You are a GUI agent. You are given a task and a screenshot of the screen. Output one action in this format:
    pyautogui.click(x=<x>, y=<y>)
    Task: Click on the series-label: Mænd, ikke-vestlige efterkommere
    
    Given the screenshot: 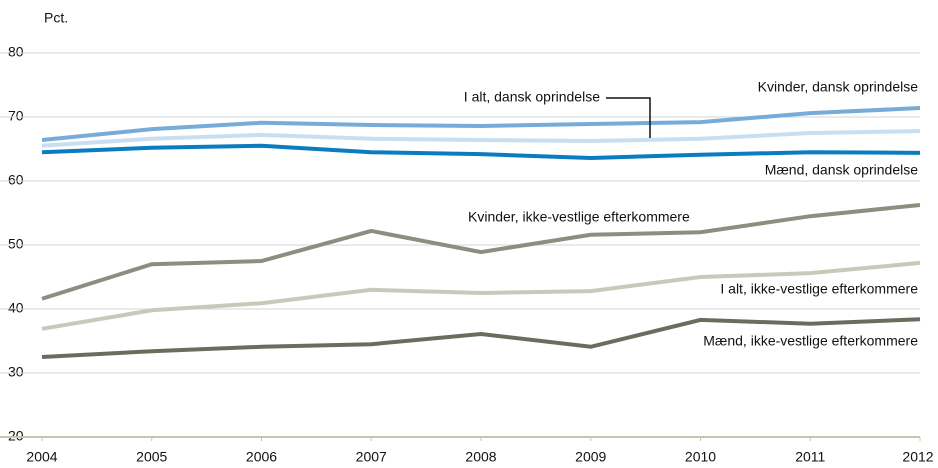 What is the action you would take?
    pyautogui.click(x=810, y=341)
    